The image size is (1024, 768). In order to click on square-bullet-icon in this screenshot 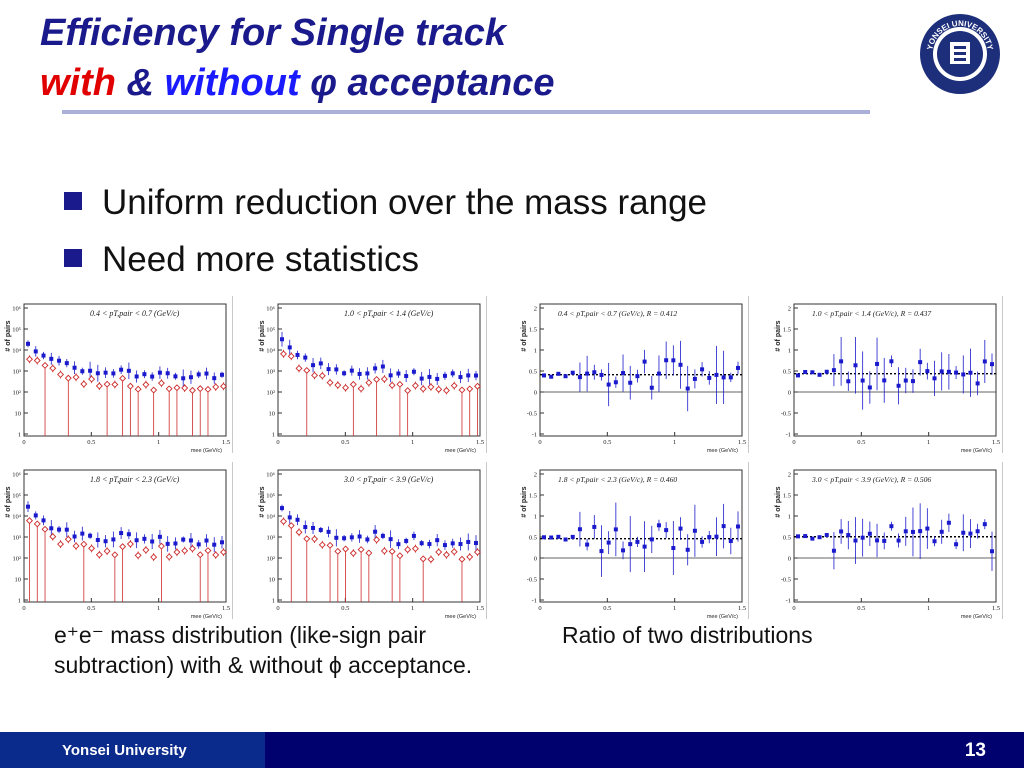, I will do `click(73, 258)`.